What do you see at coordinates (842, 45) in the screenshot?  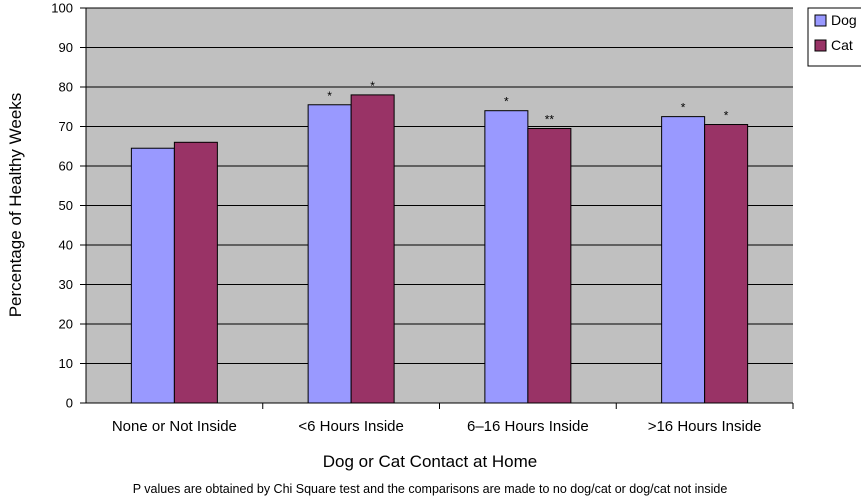 I see `legend-label-cat: Cat` at bounding box center [842, 45].